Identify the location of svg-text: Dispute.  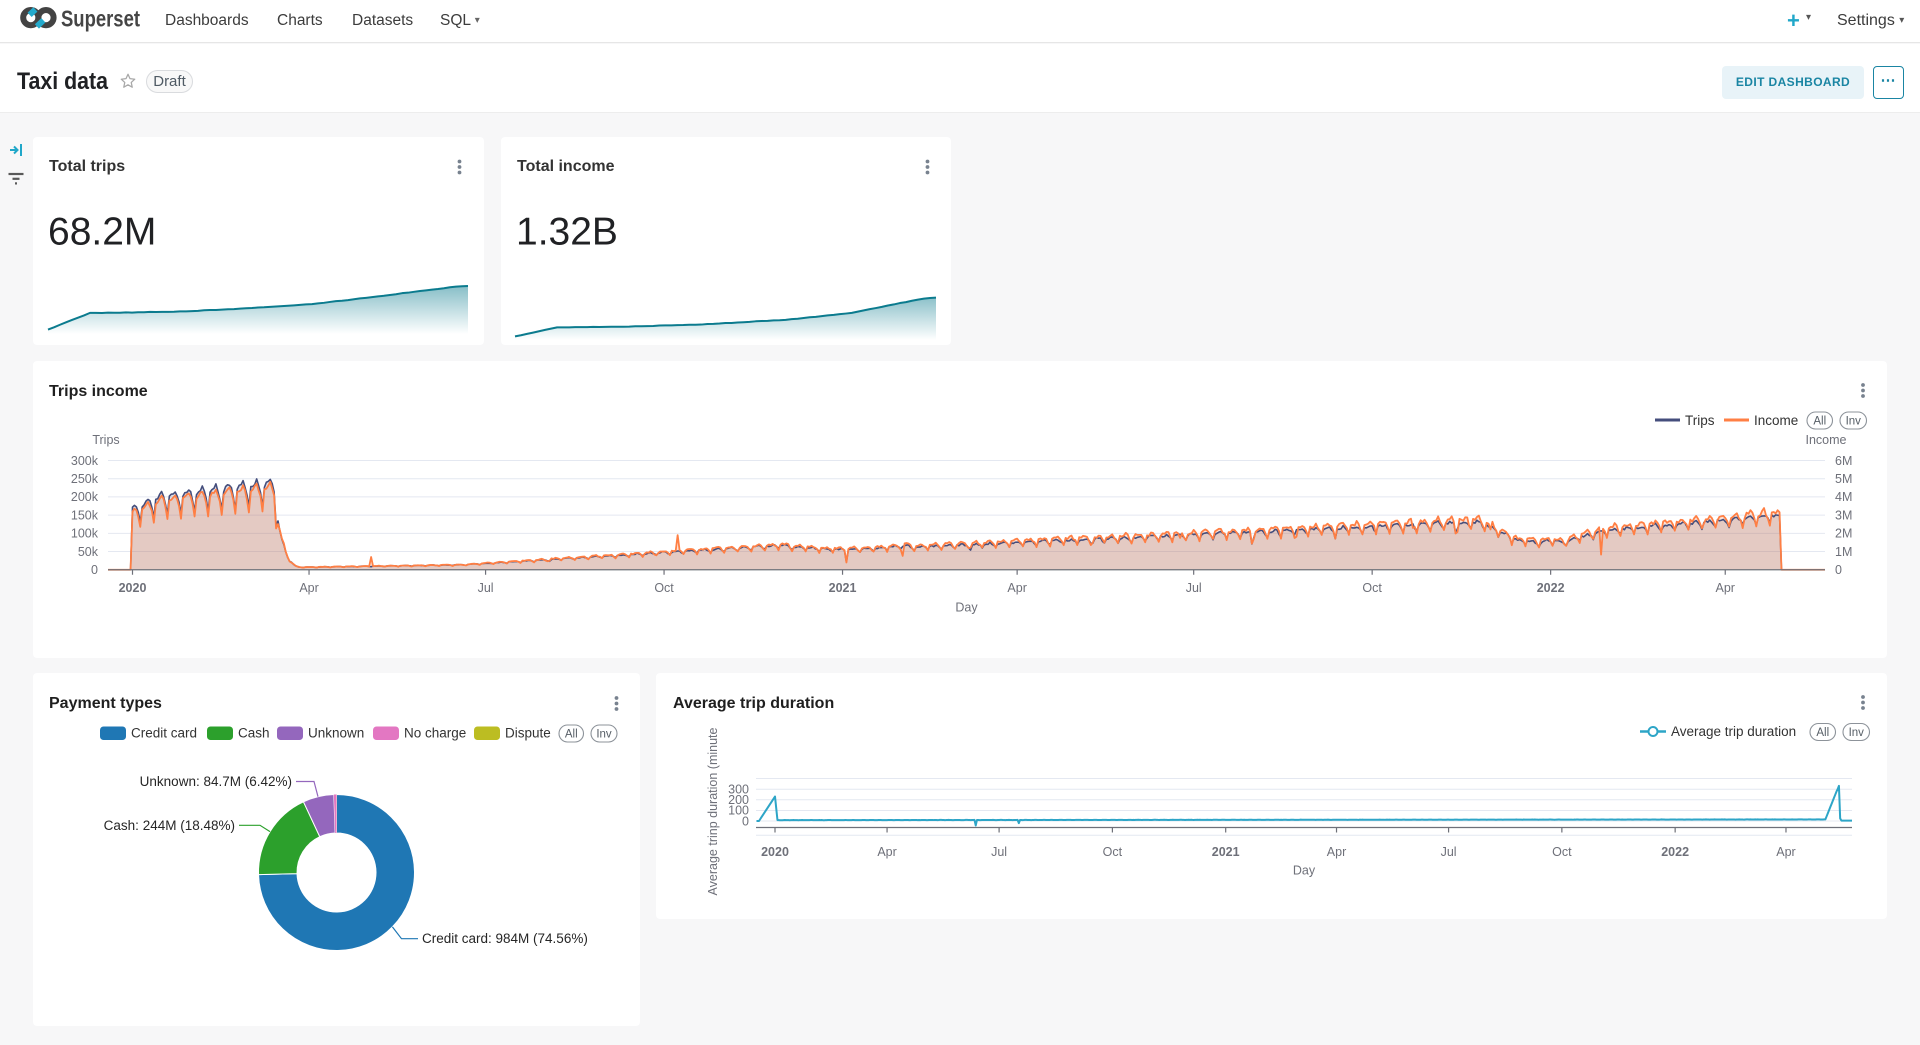
(528, 733).